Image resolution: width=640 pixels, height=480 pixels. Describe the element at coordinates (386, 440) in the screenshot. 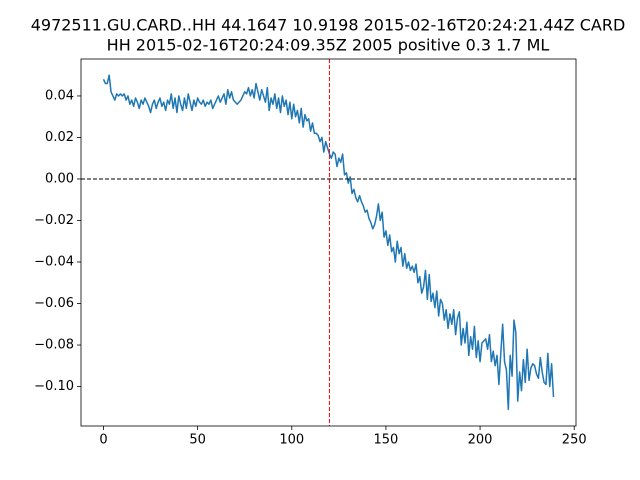

I see `x-tick-label: 150` at that location.